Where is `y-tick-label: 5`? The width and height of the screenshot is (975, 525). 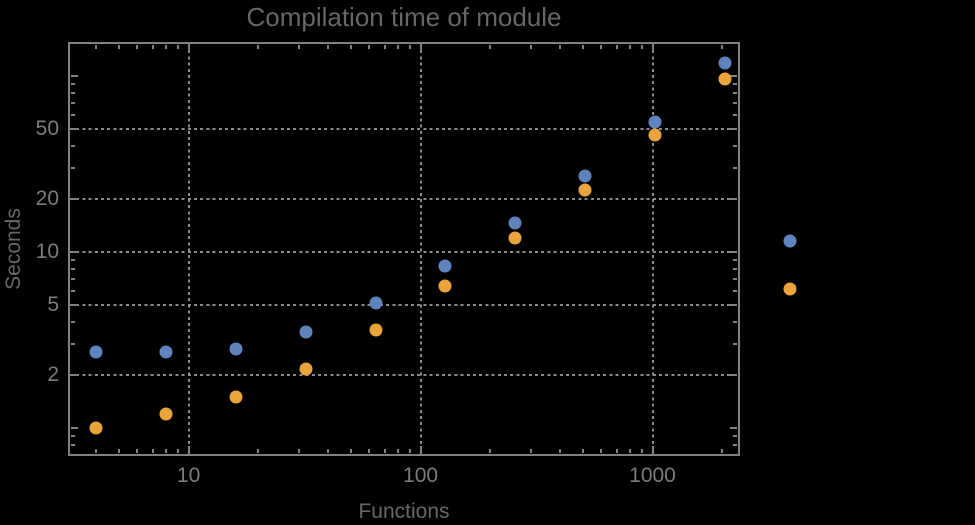
y-tick-label: 5 is located at coordinates (53, 304).